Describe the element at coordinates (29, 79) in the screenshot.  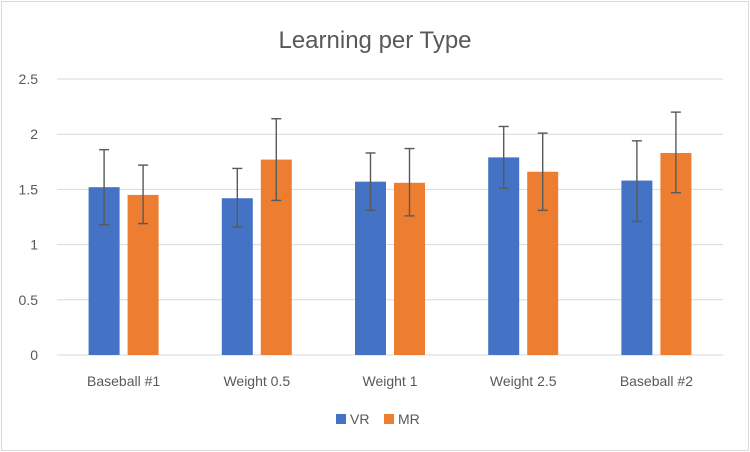
I see `y-tick-label: 2.5` at that location.